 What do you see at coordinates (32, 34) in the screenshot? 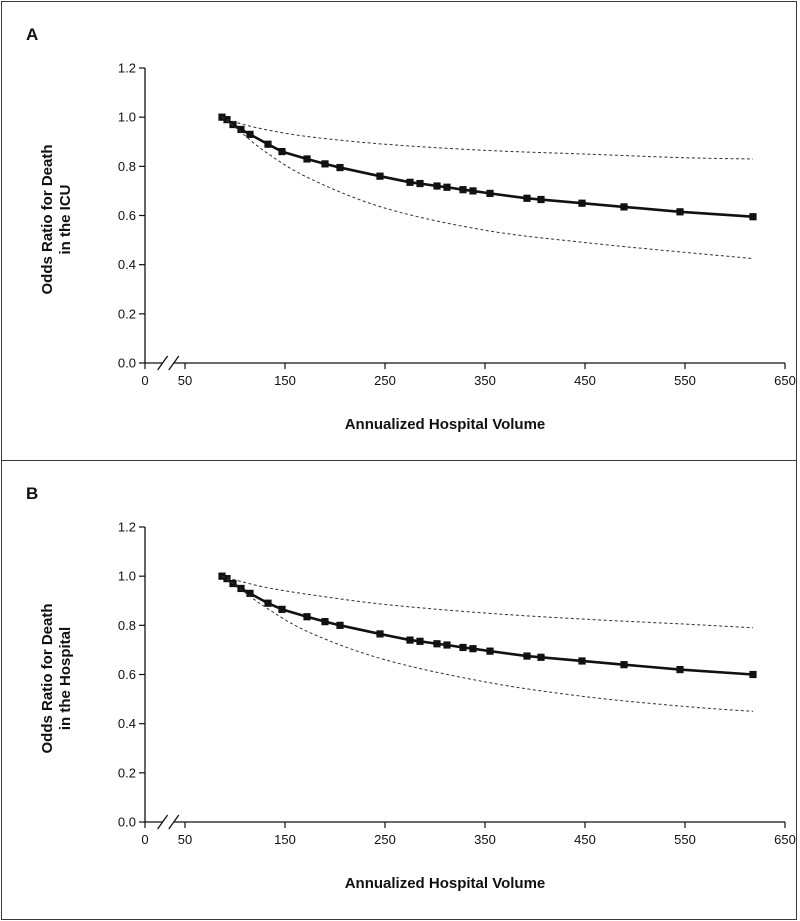
I see `panel-label: A` at bounding box center [32, 34].